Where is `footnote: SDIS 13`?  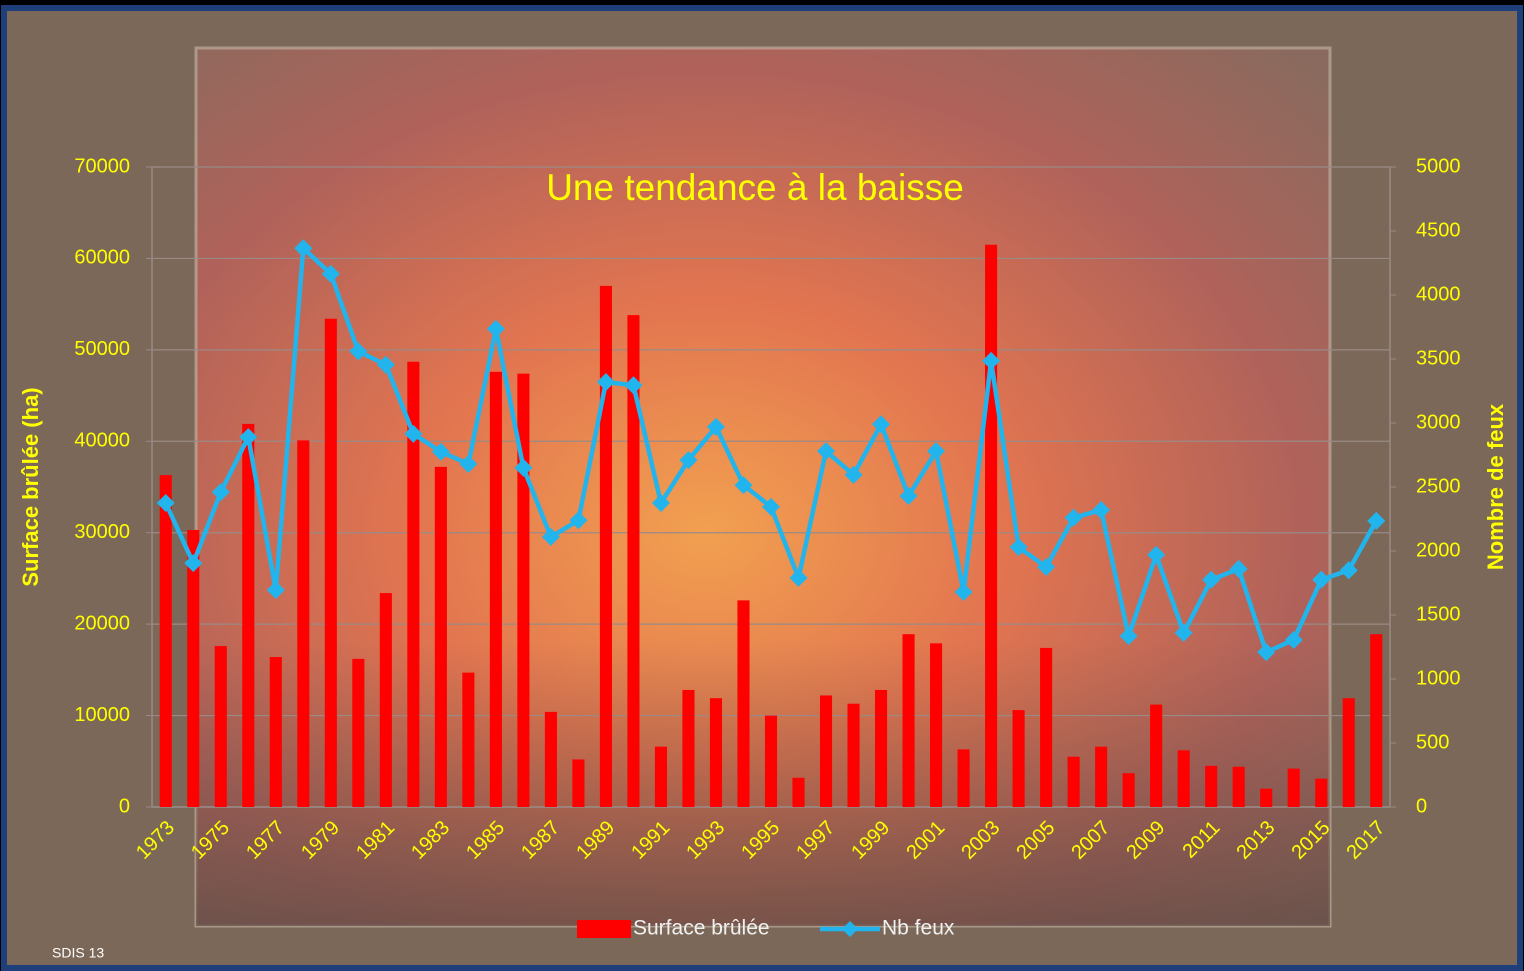
footnote: SDIS 13 is located at coordinates (78, 953).